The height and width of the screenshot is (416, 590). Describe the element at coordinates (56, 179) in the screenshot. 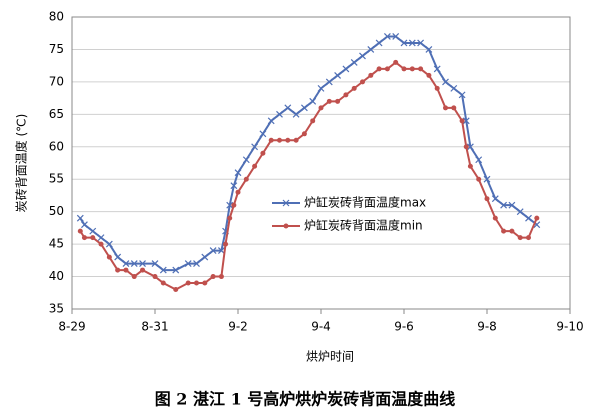

I see `y-tick-label: 55` at that location.